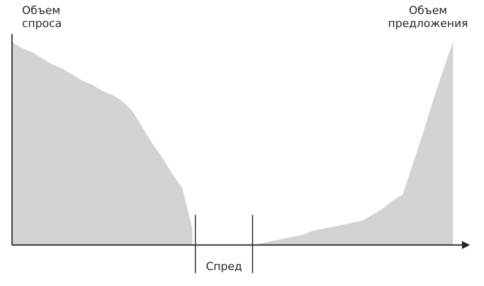 The height and width of the screenshot is (286, 484). I want to click on series-label: Объем предложения, so click(428, 17).